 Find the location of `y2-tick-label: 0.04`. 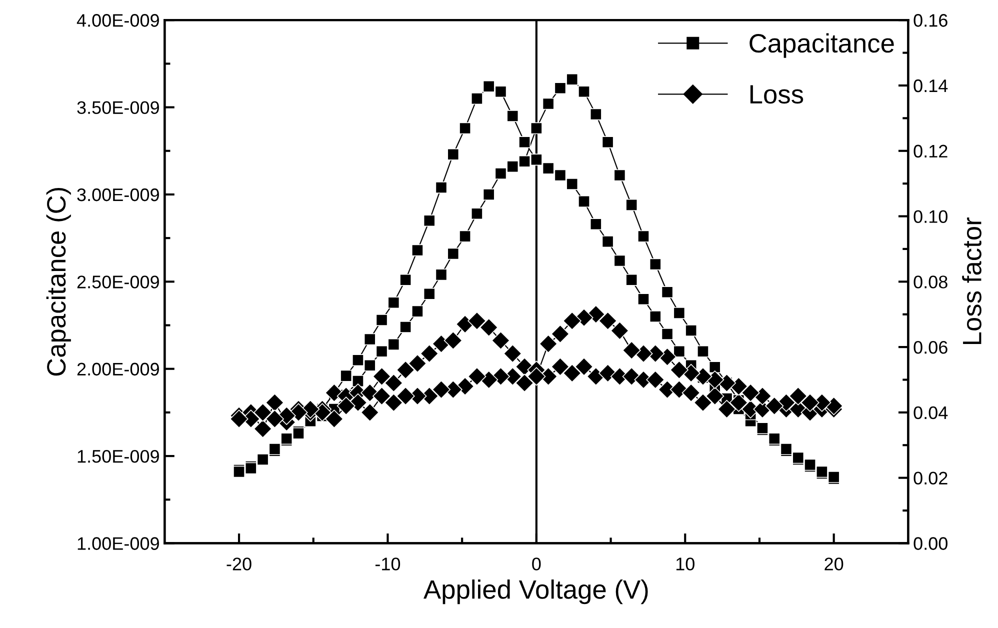

y2-tick-label: 0.04 is located at coordinates (931, 413).